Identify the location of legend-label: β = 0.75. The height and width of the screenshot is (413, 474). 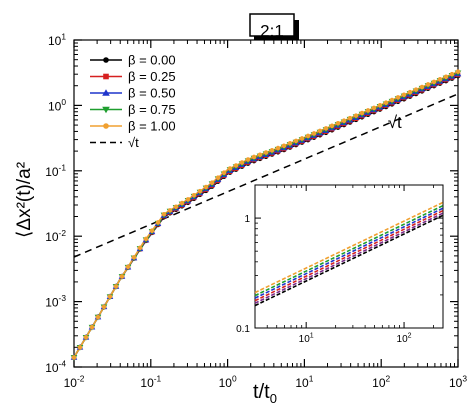
(152, 109).